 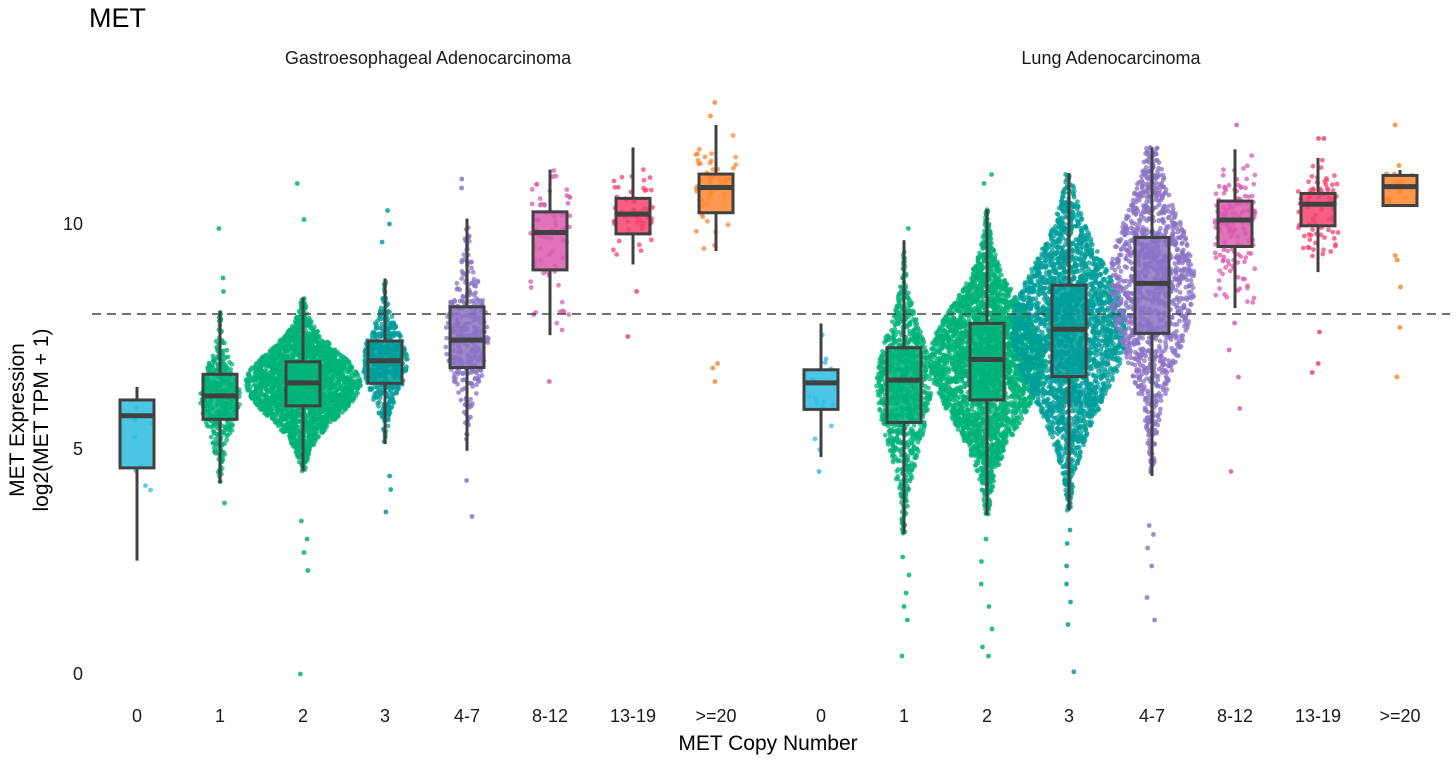 What do you see at coordinates (467, 716) in the screenshot?
I see `x-tick-label: 4-7` at bounding box center [467, 716].